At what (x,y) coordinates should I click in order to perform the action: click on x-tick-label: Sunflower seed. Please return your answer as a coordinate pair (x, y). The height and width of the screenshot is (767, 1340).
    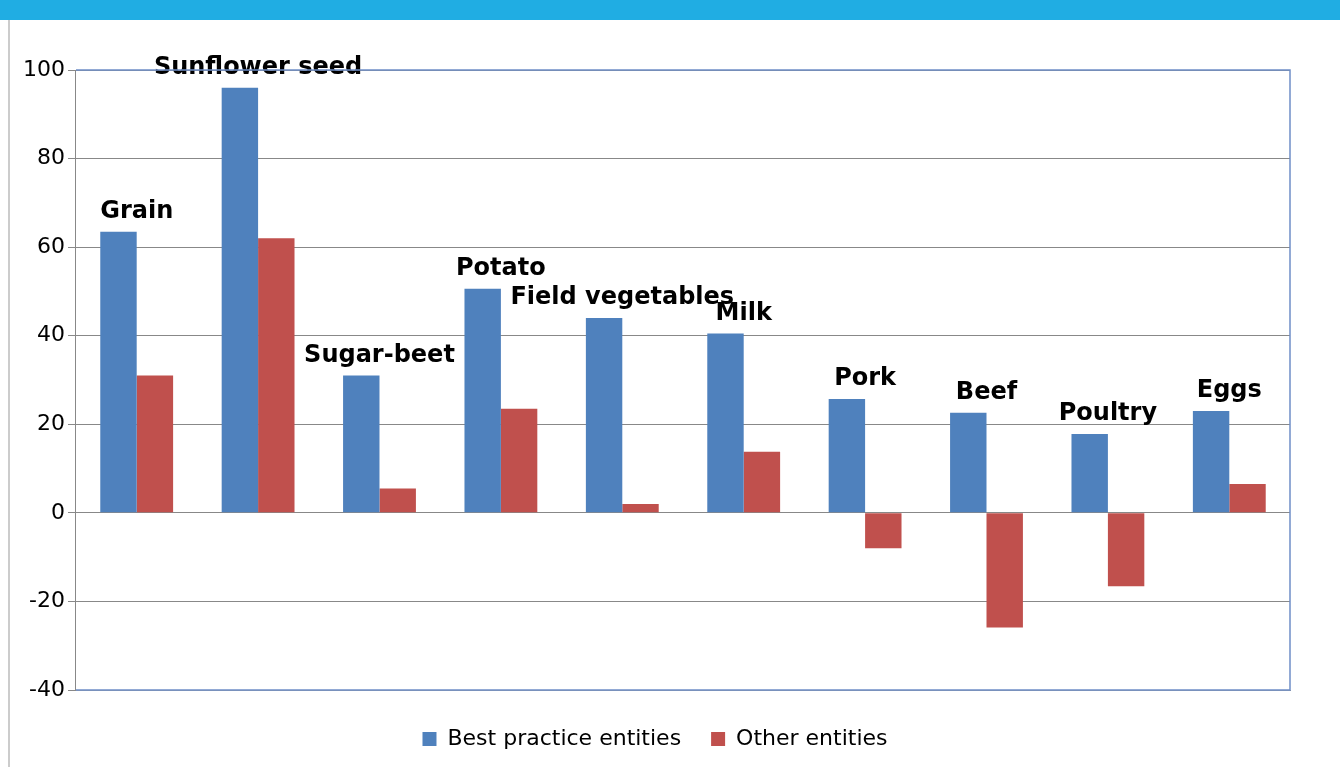
    Looking at the image, I should click on (258, 65).